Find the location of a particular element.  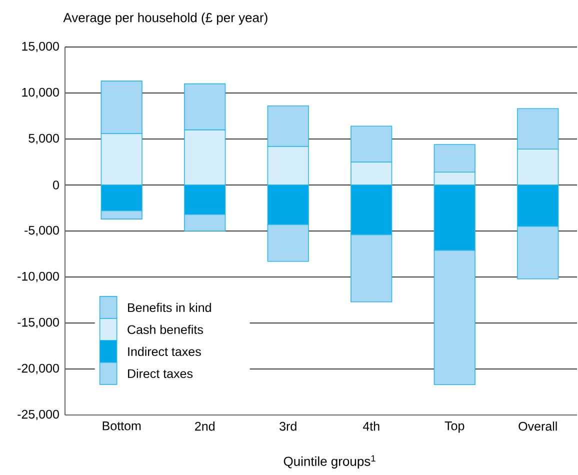

y-tick-label: 15,000 is located at coordinates (40, 47).